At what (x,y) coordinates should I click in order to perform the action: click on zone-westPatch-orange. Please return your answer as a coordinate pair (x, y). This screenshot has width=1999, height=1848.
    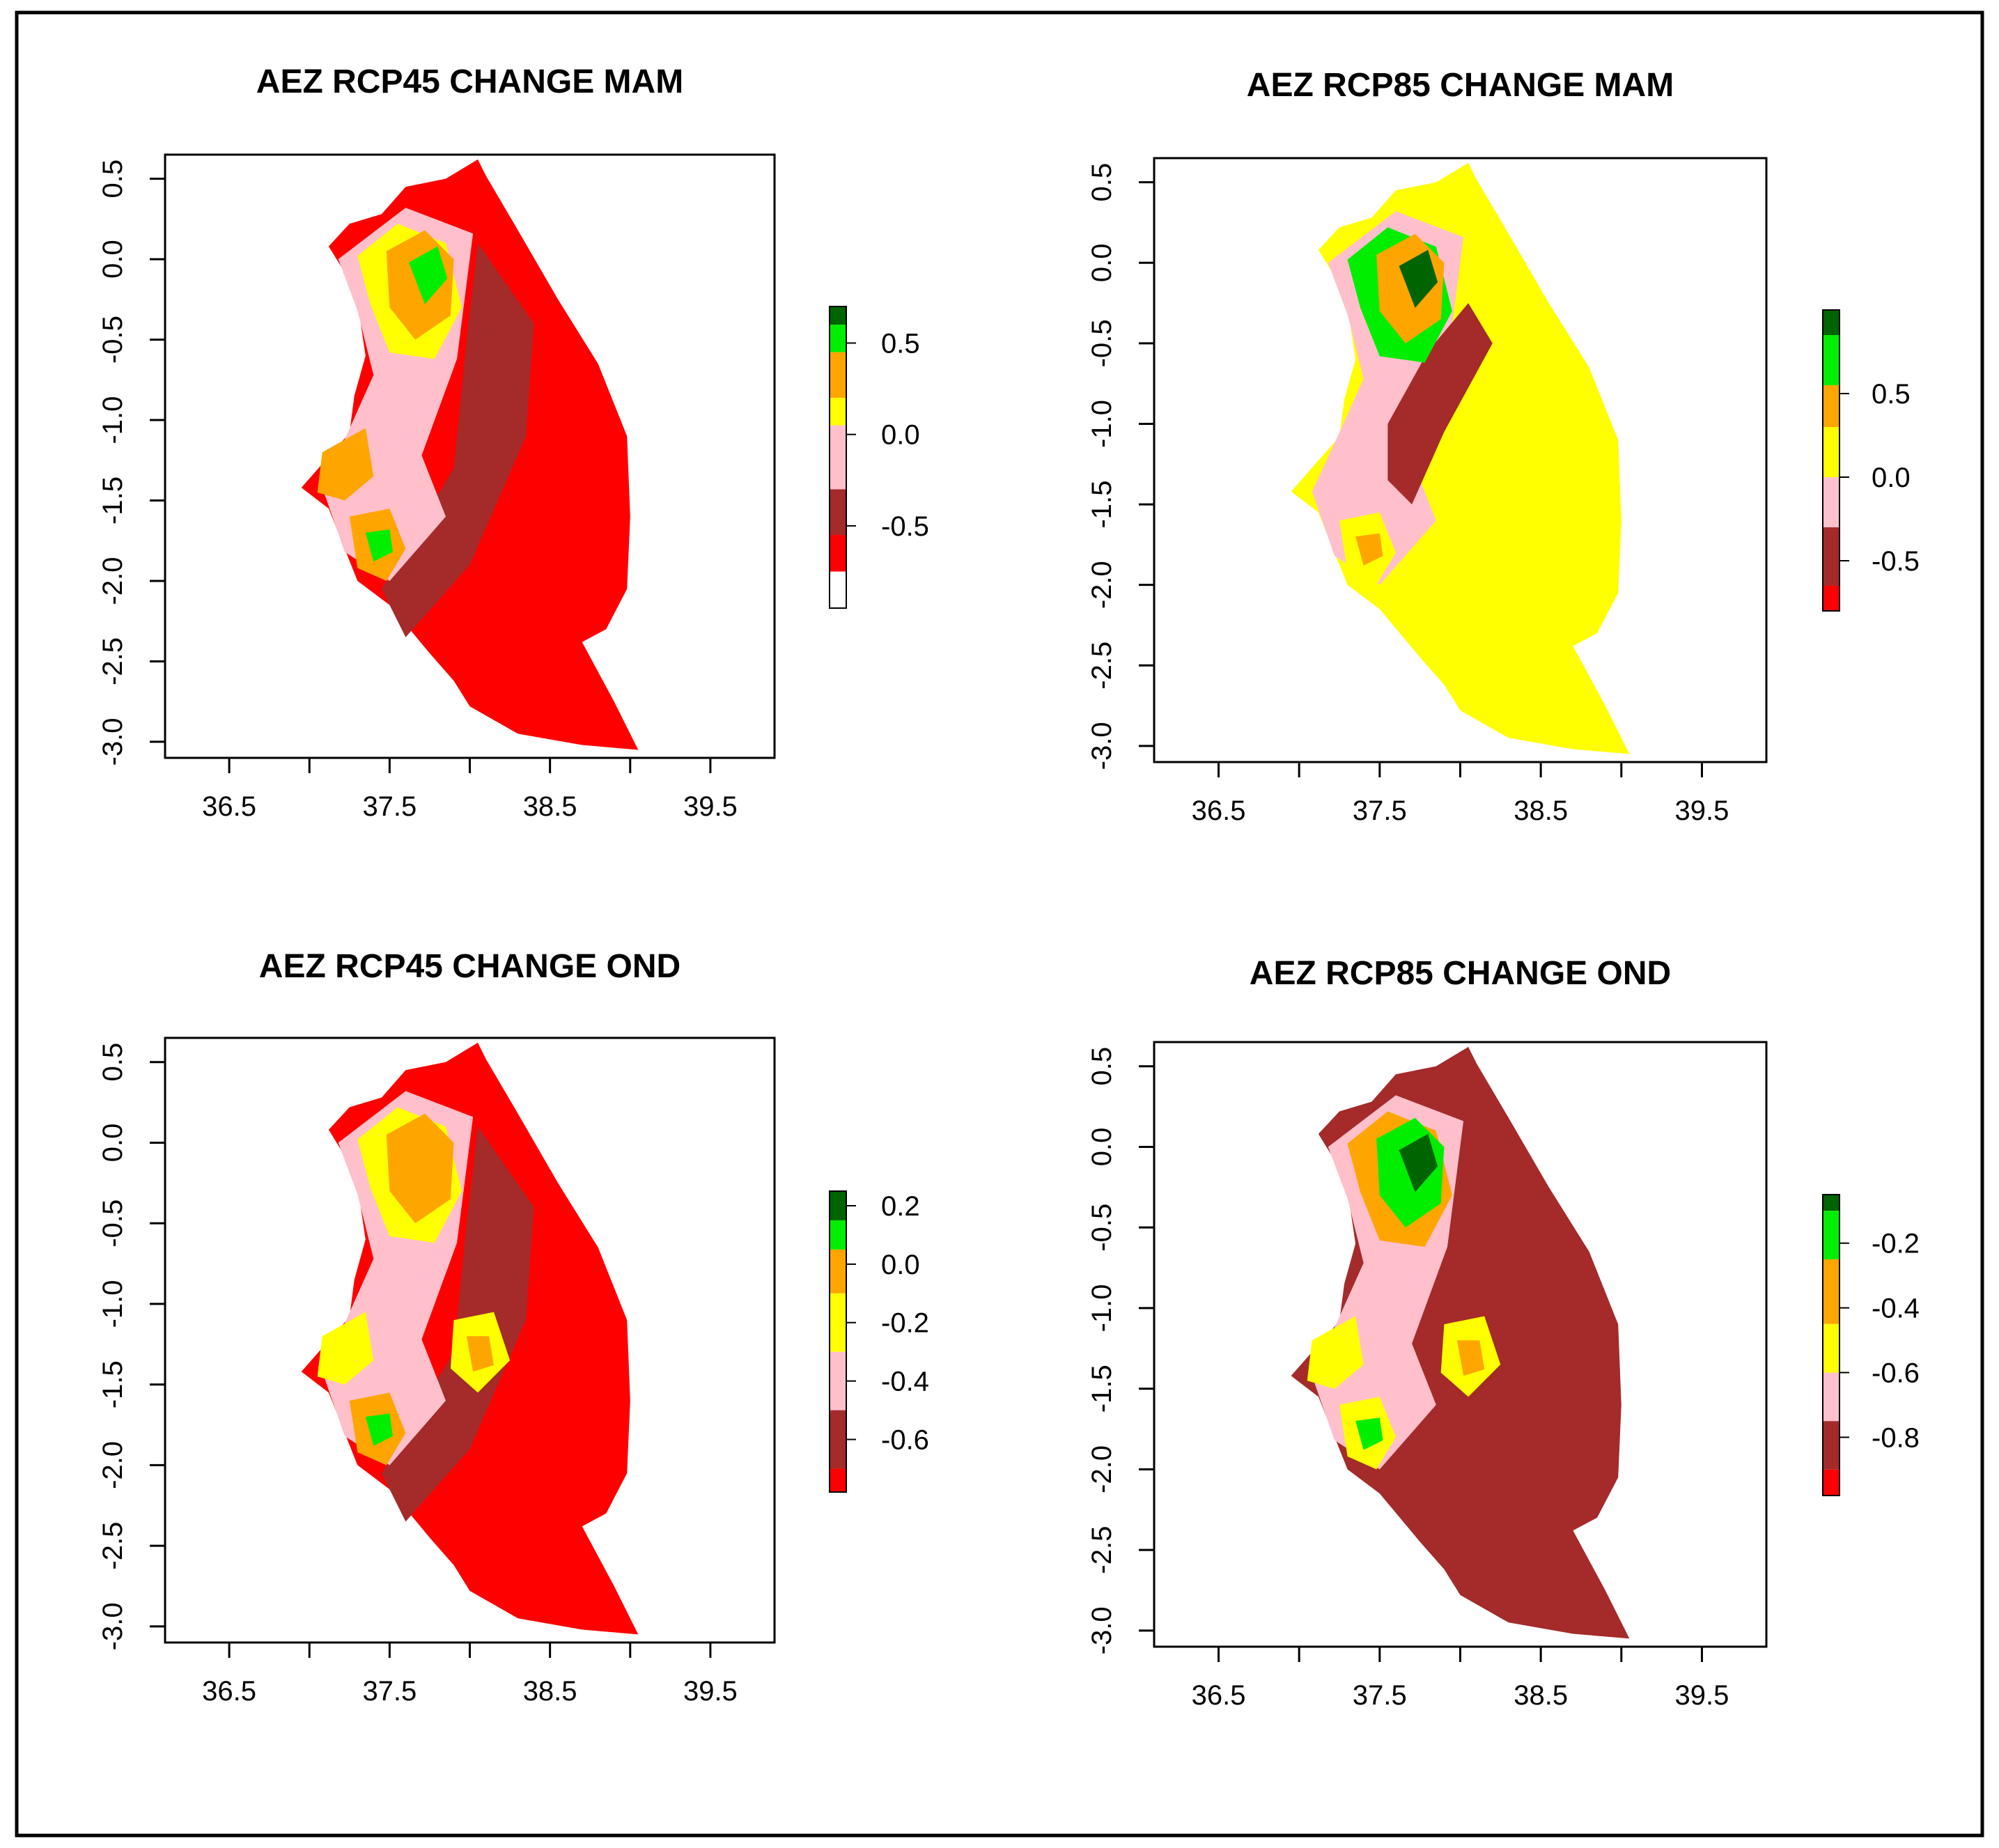
    Looking at the image, I should click on (345, 464).